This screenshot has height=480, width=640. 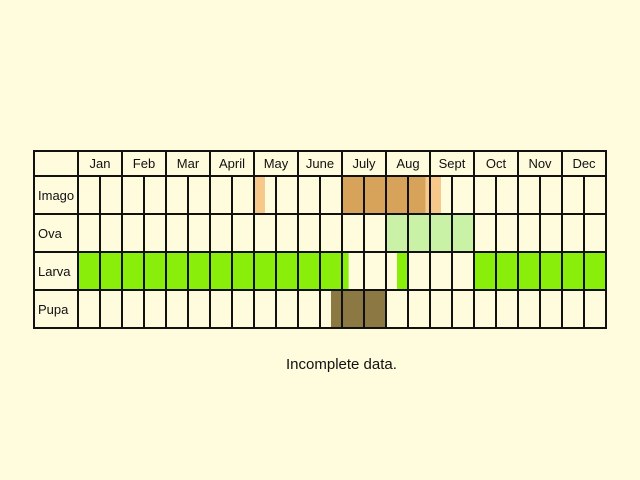 I want to click on month-label-sept: Sept, so click(x=452, y=163).